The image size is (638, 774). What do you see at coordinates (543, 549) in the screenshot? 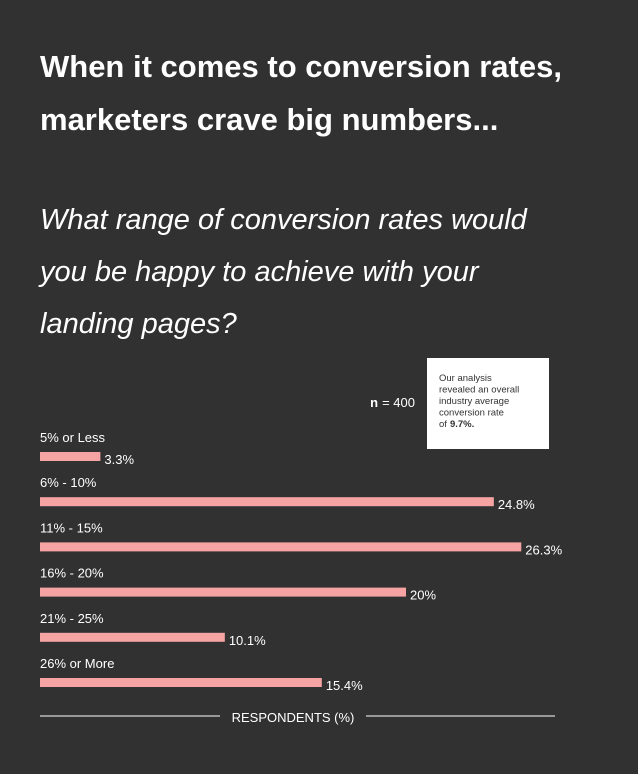
I see `value-label: 26.3%` at bounding box center [543, 549].